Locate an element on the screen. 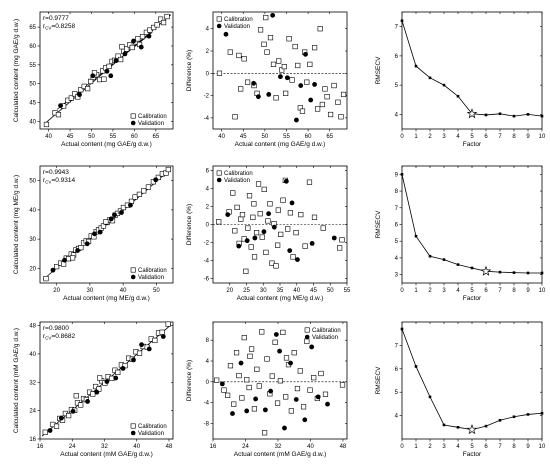 This screenshot has height=469, width=550. series-validation is located at coordinates (274, 381).